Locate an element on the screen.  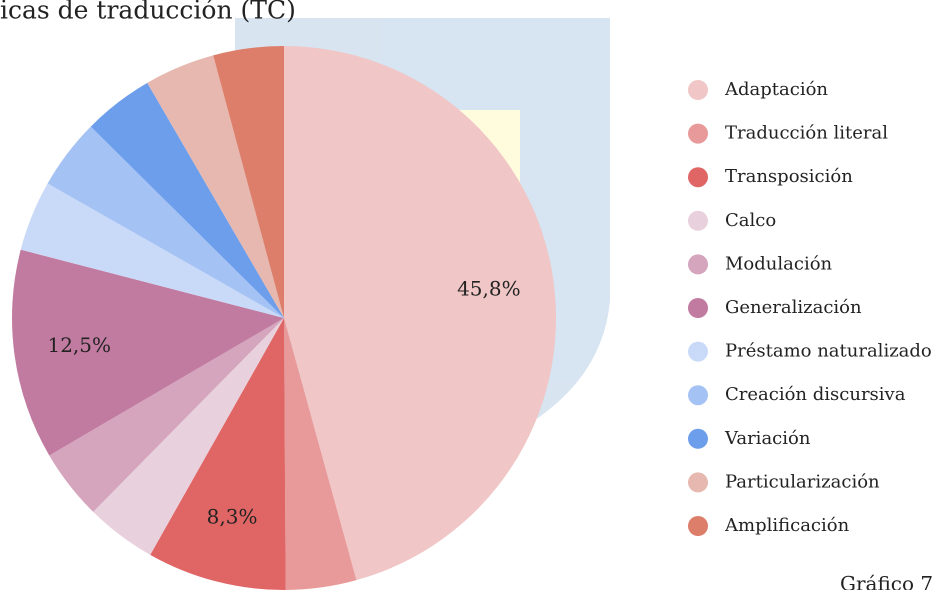
legend-label: Calco is located at coordinates (750, 220).